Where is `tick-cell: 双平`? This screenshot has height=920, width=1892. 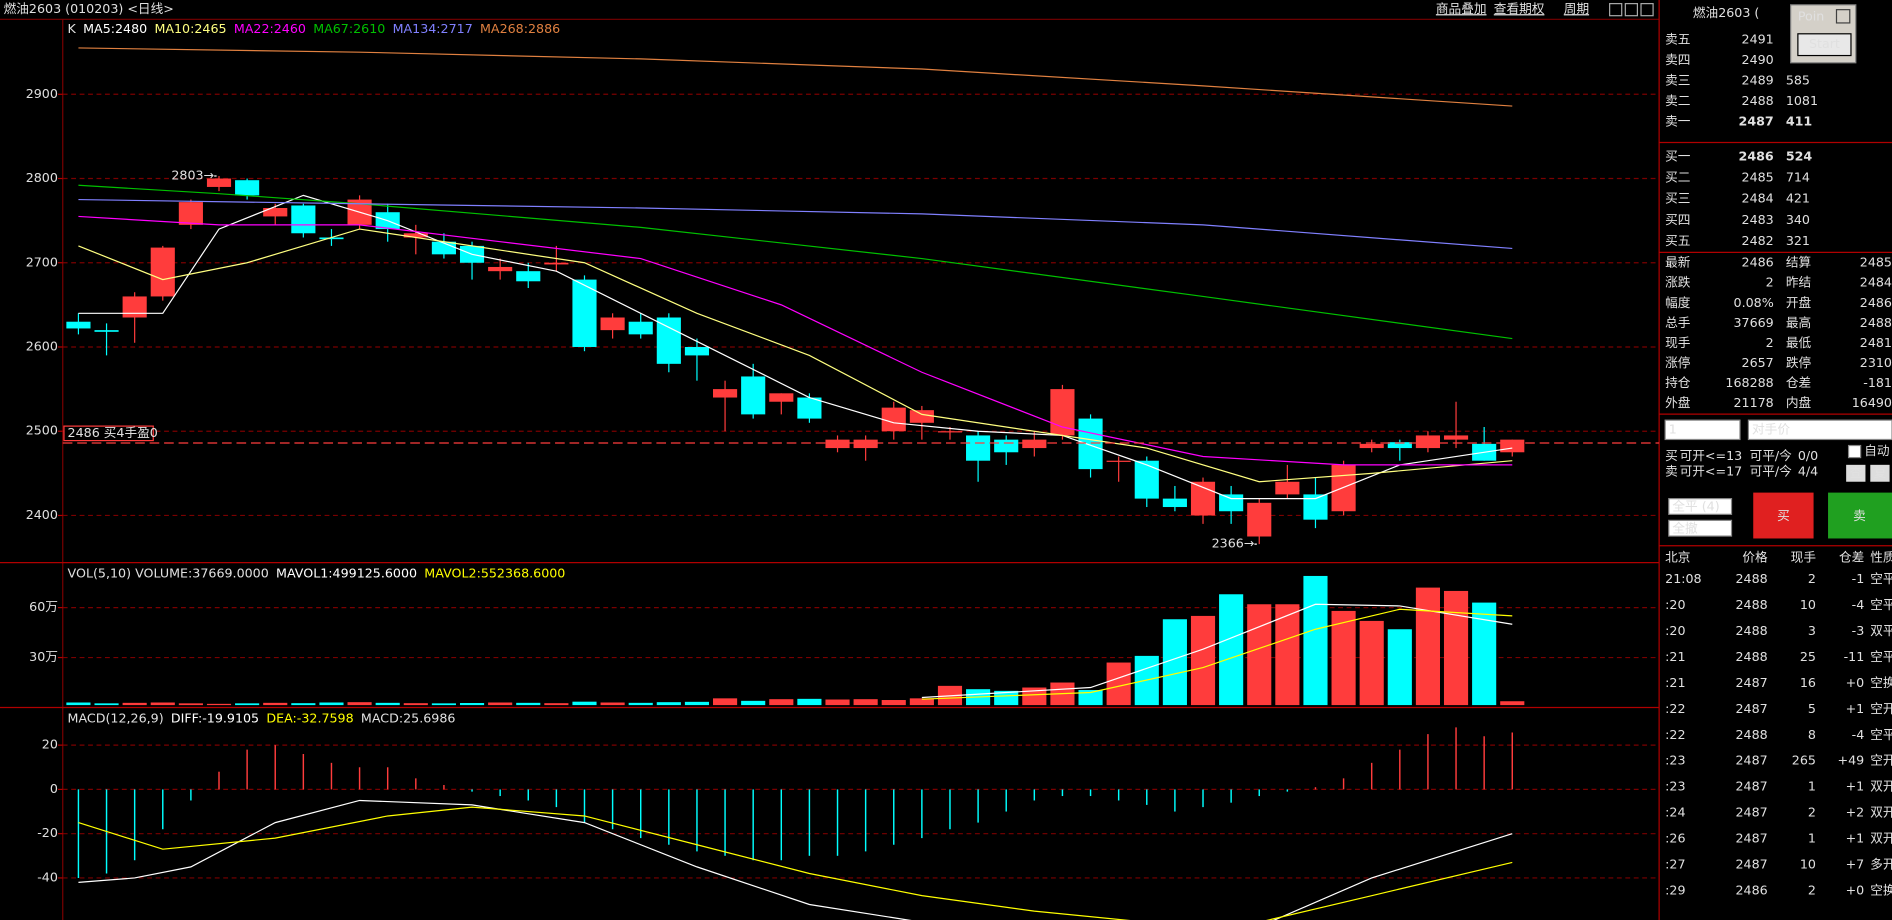 tick-cell: 双平 is located at coordinates (1881, 630).